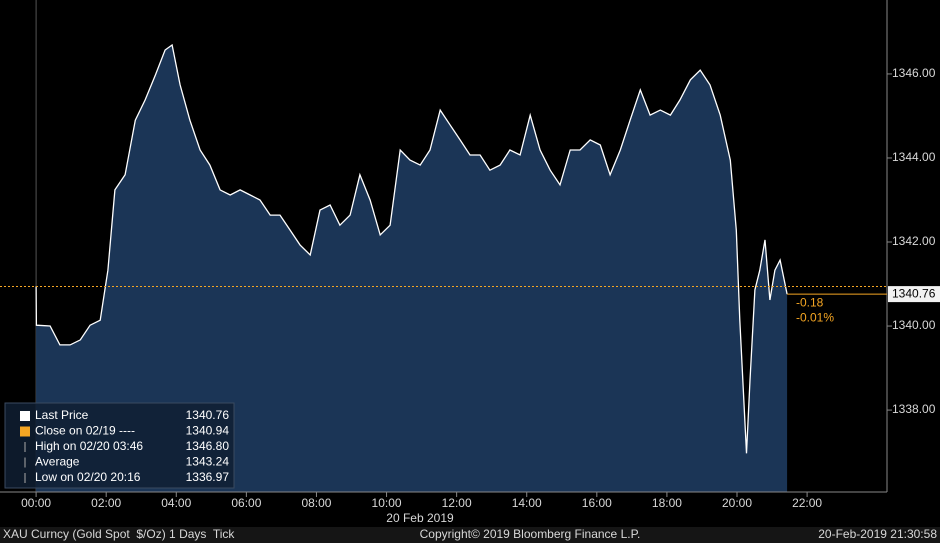 The image size is (940, 543). Describe the element at coordinates (57, 462) in the screenshot. I see `legend-label: Average` at that location.